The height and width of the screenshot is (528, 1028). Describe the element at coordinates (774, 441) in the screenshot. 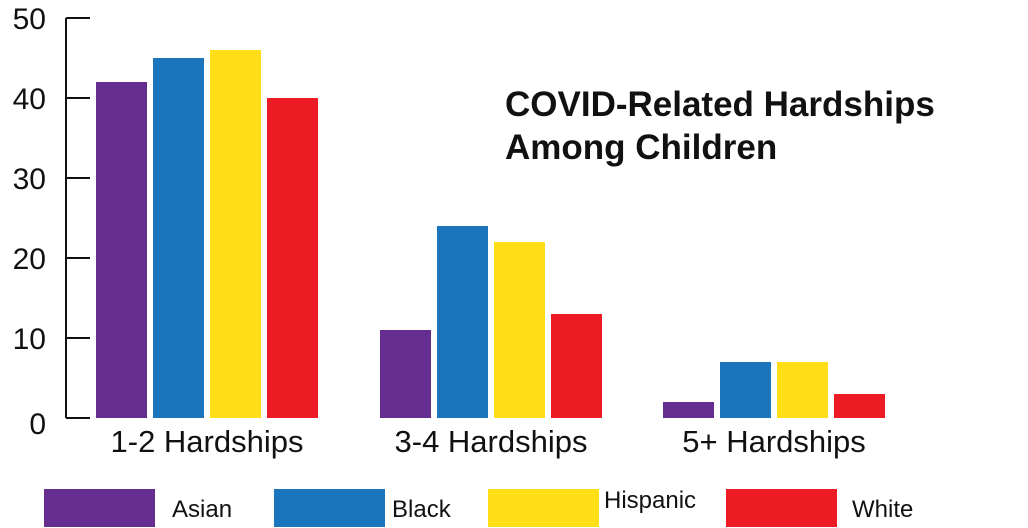

I see `category-label: 5+ Hardships` at that location.